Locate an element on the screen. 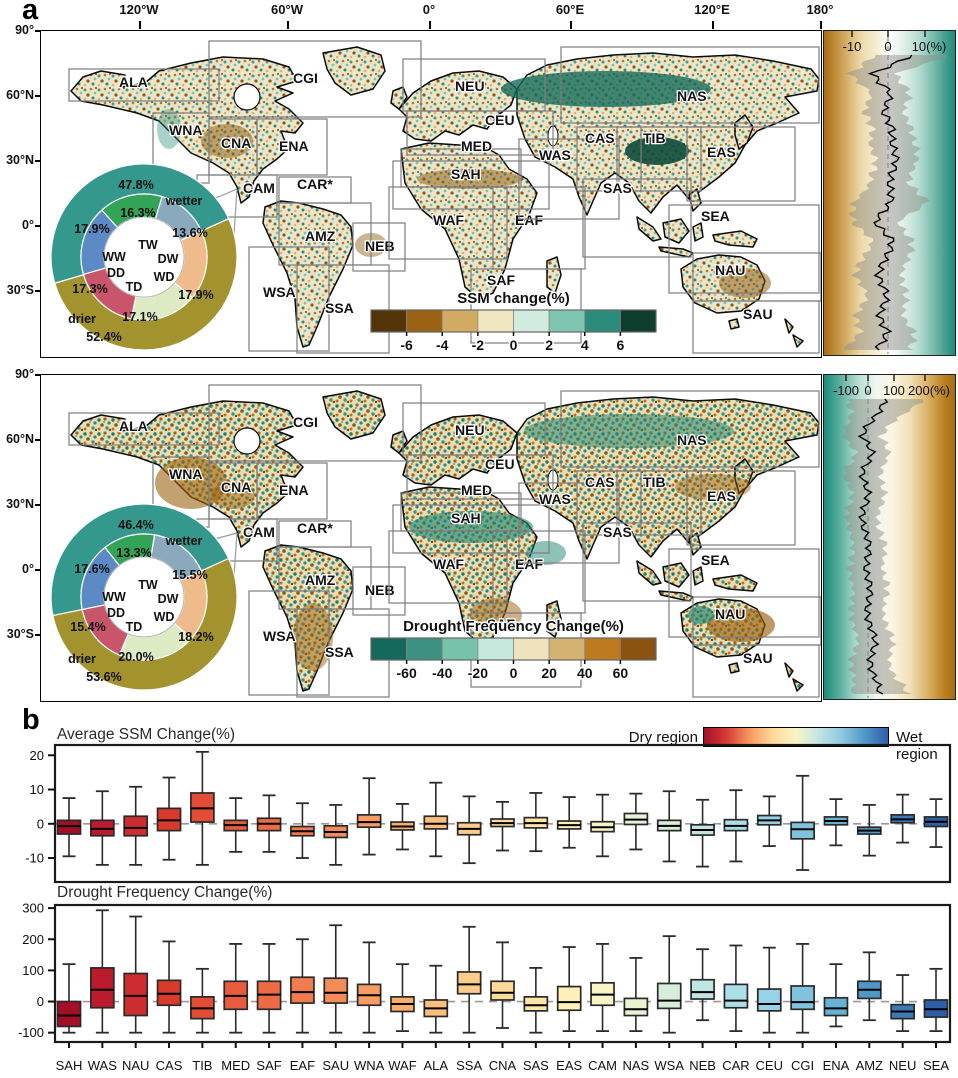 The width and height of the screenshot is (958, 1078). profile-tick: -100 is located at coordinates (846, 390).